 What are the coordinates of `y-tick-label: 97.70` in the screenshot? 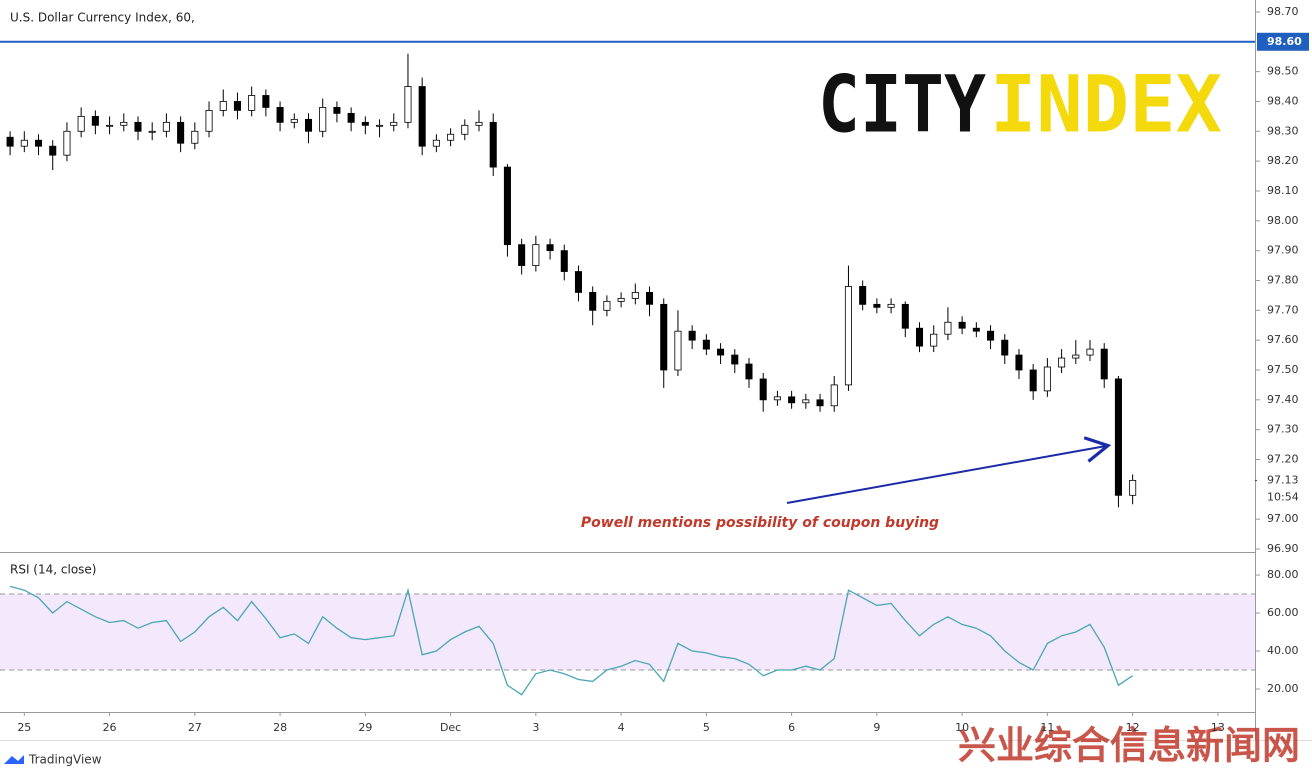 It's located at (1283, 309).